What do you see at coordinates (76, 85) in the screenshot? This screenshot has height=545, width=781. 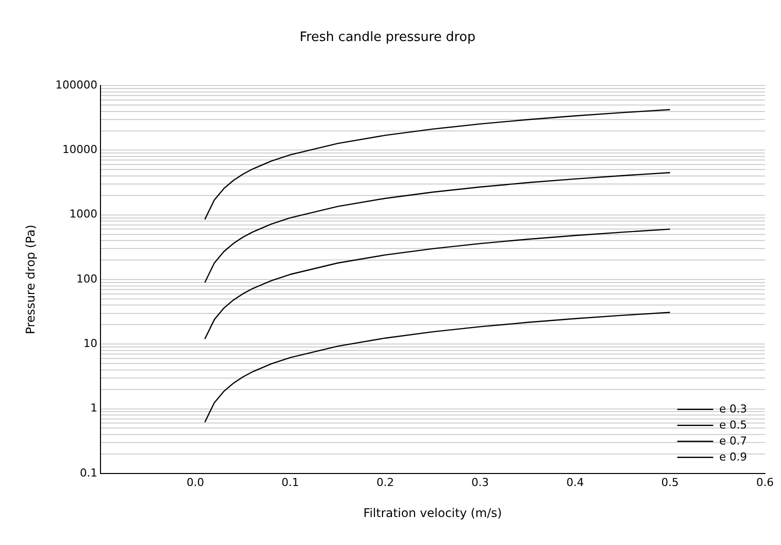 I see `y-tick-label: 100000` at bounding box center [76, 85].